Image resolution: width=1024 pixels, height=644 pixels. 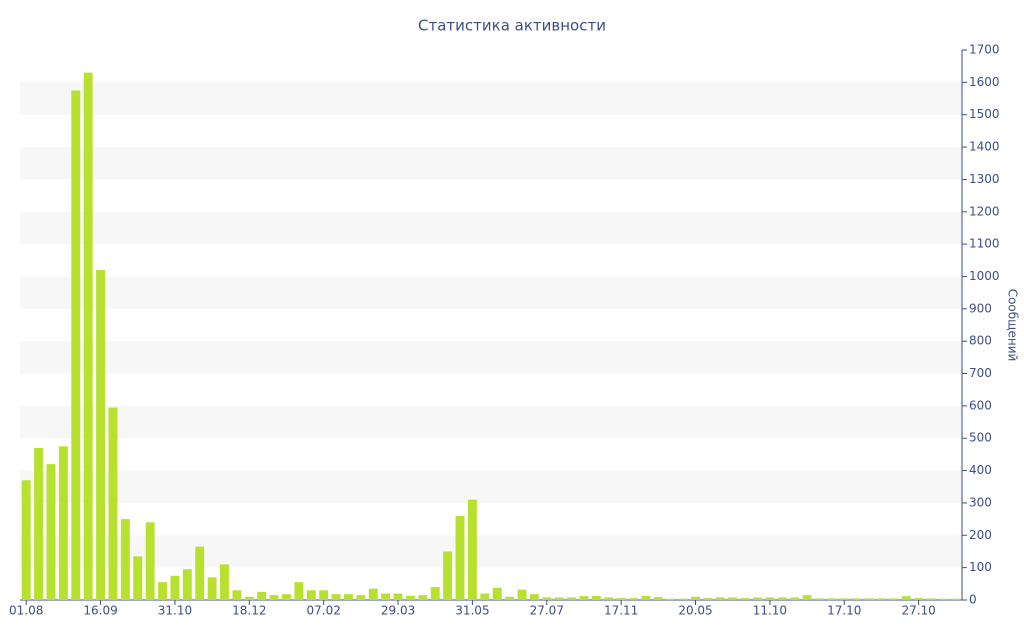 I want to click on y-tick-label: 500, so click(x=980, y=438).